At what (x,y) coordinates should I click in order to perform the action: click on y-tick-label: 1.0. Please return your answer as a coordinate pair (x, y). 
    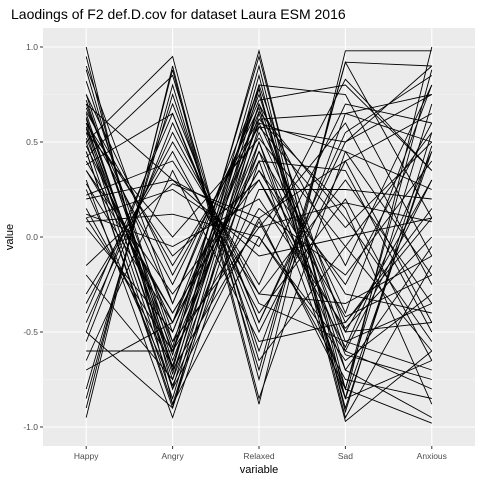
    Looking at the image, I should click on (32, 47).